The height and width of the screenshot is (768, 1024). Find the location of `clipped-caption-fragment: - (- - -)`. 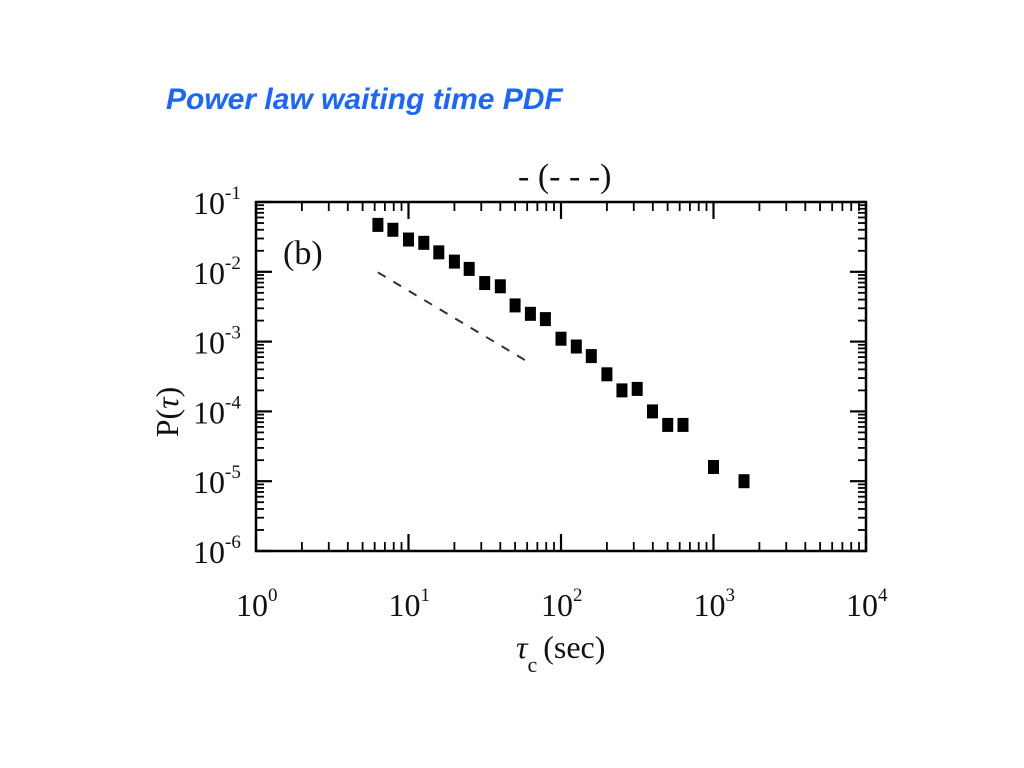

clipped-caption-fragment: - (- - -) is located at coordinates (564, 176).